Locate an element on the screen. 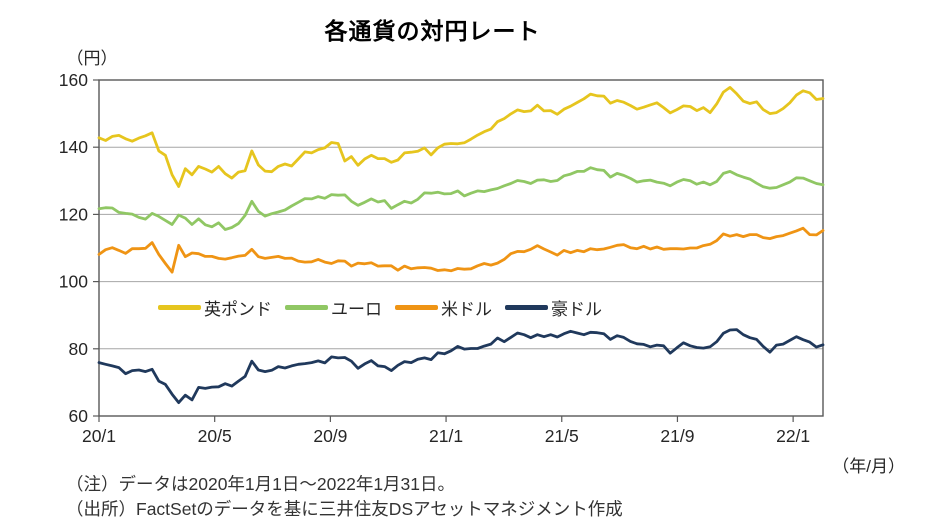 Image resolution: width=927 pixels, height=526 pixels. legend-item-gbp: 英ポンド is located at coordinates (215, 307).